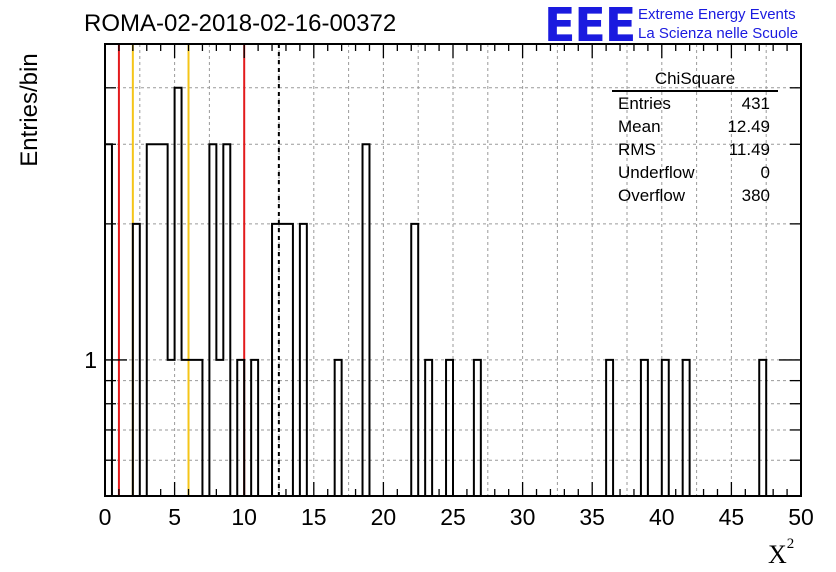 The image size is (836, 572). I want to click on stat-name: RMS, so click(637, 149).